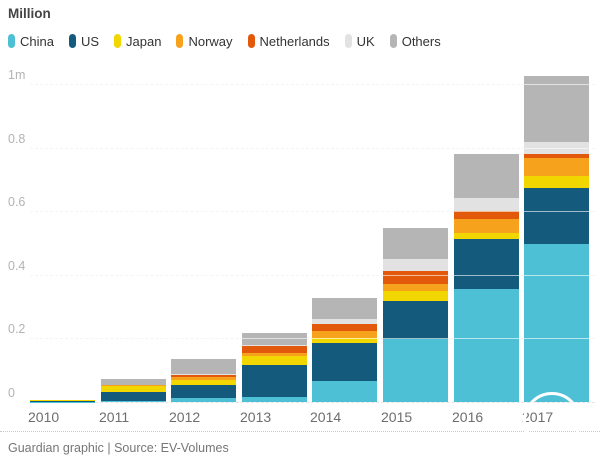 This screenshot has height=467, width=600. I want to click on x-axis-tick-label: 2010, so click(44, 417).